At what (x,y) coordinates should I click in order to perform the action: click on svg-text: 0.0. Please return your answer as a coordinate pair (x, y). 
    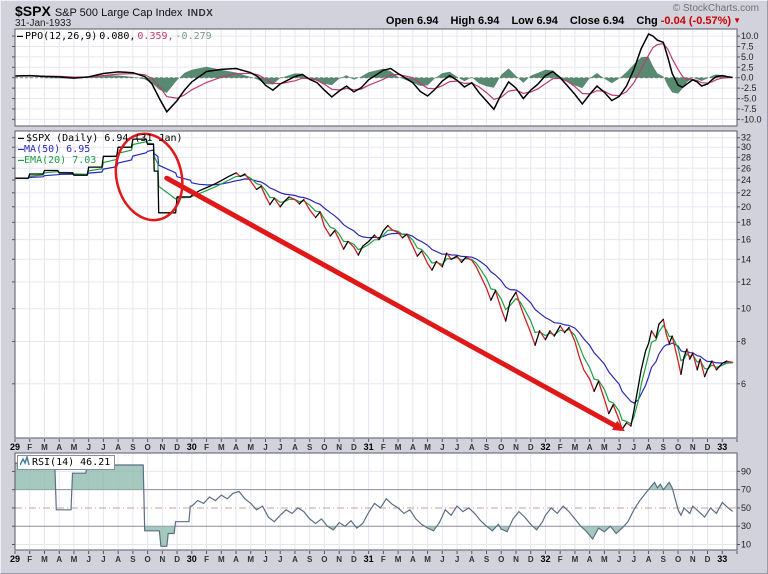
    Looking at the image, I should click on (747, 78).